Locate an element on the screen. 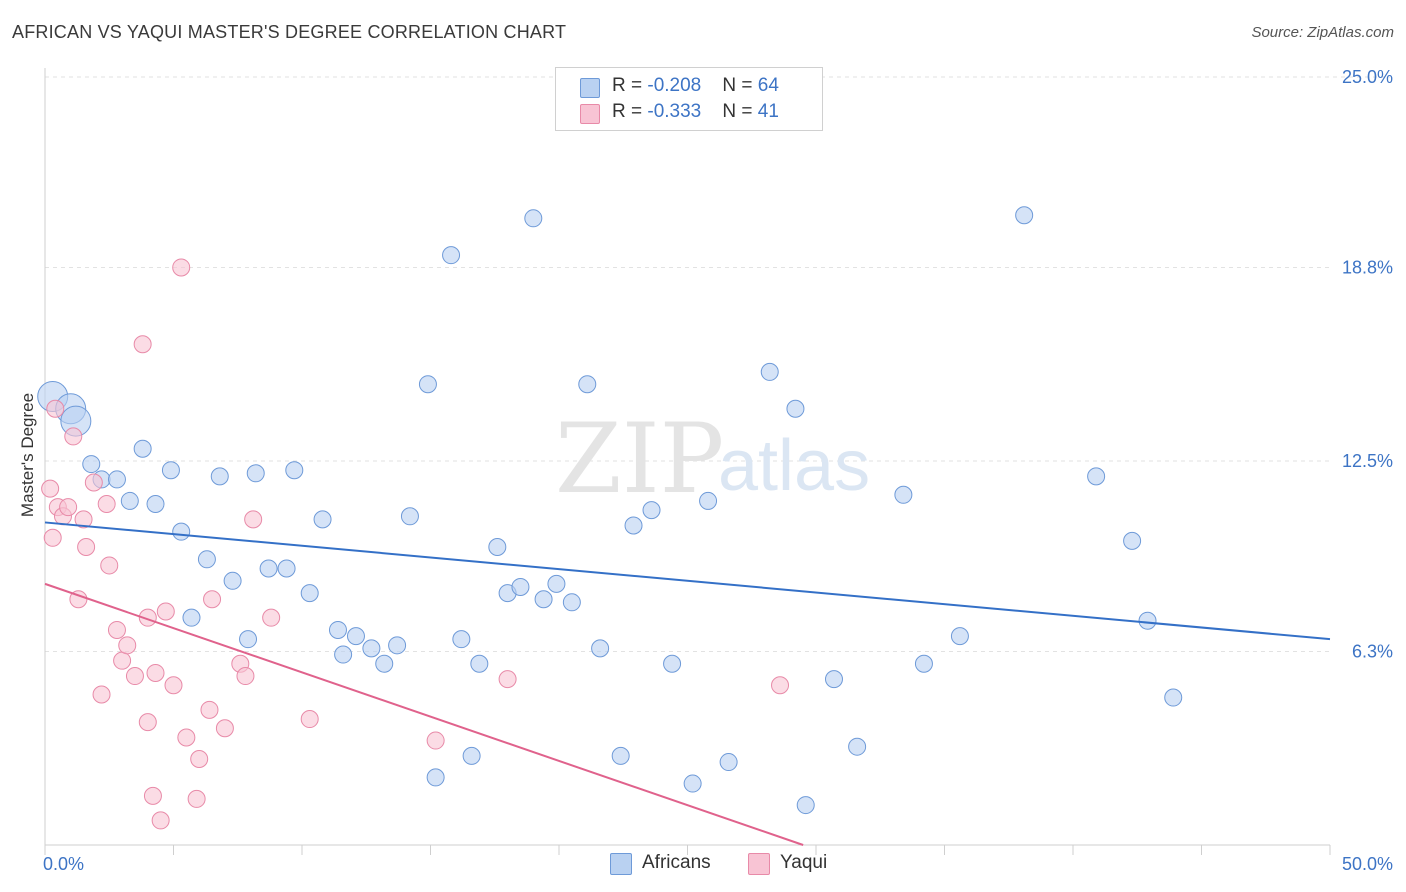 Image resolution: width=1406 pixels, height=892 pixels. legend-yaqui-r-label: R = is located at coordinates (630, 111).